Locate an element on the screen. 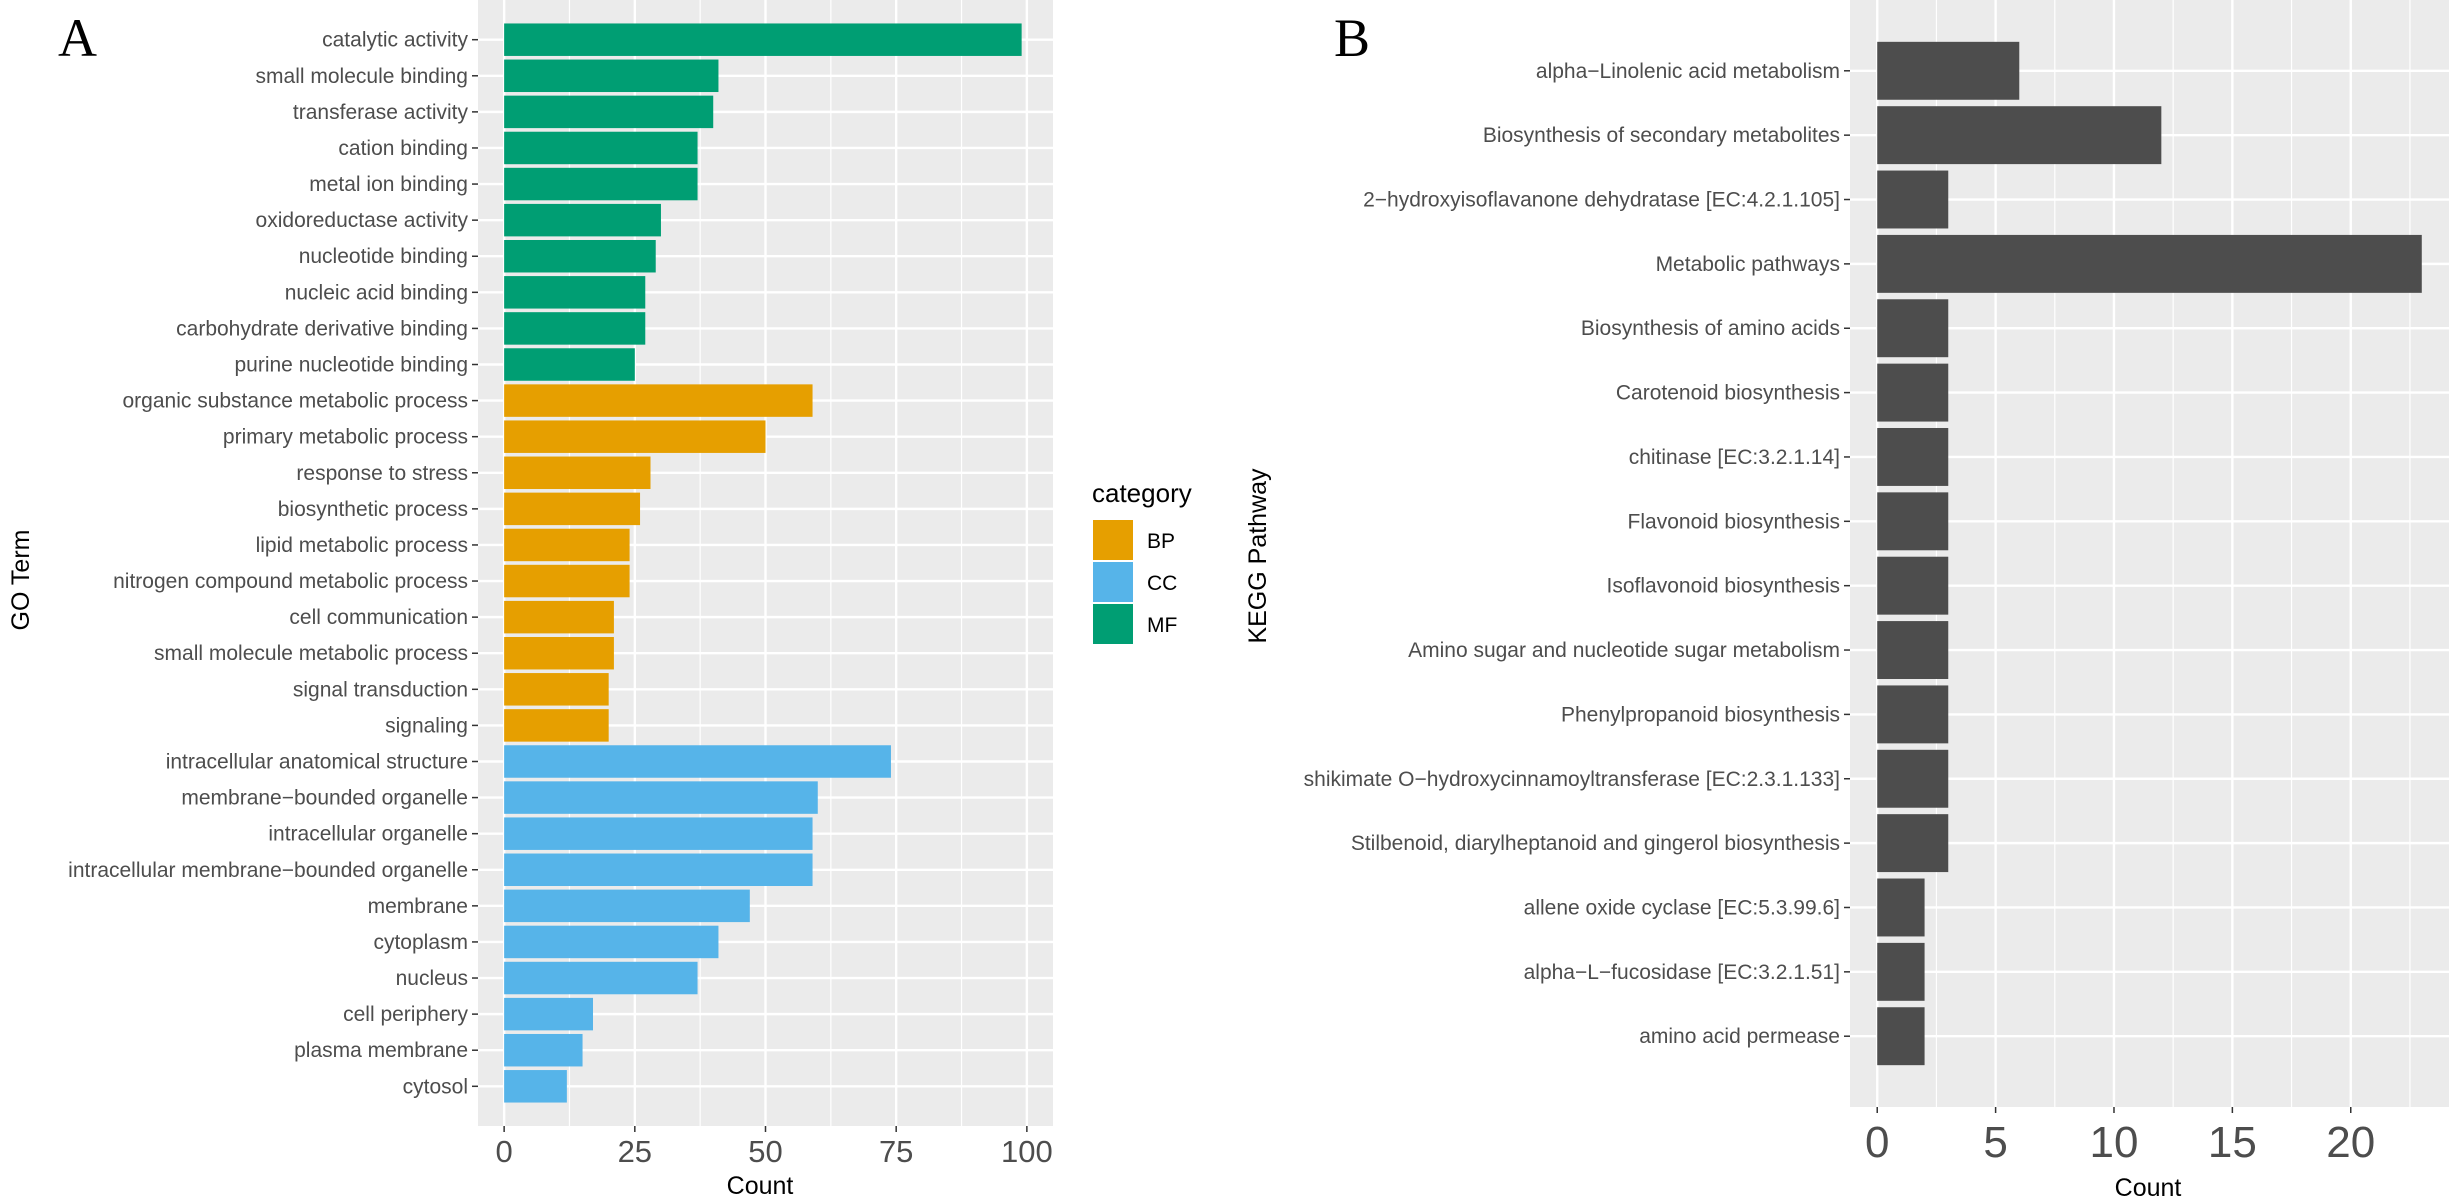 The image size is (2449, 1201). x-tick-label-10: 10 is located at coordinates (2114, 1142).